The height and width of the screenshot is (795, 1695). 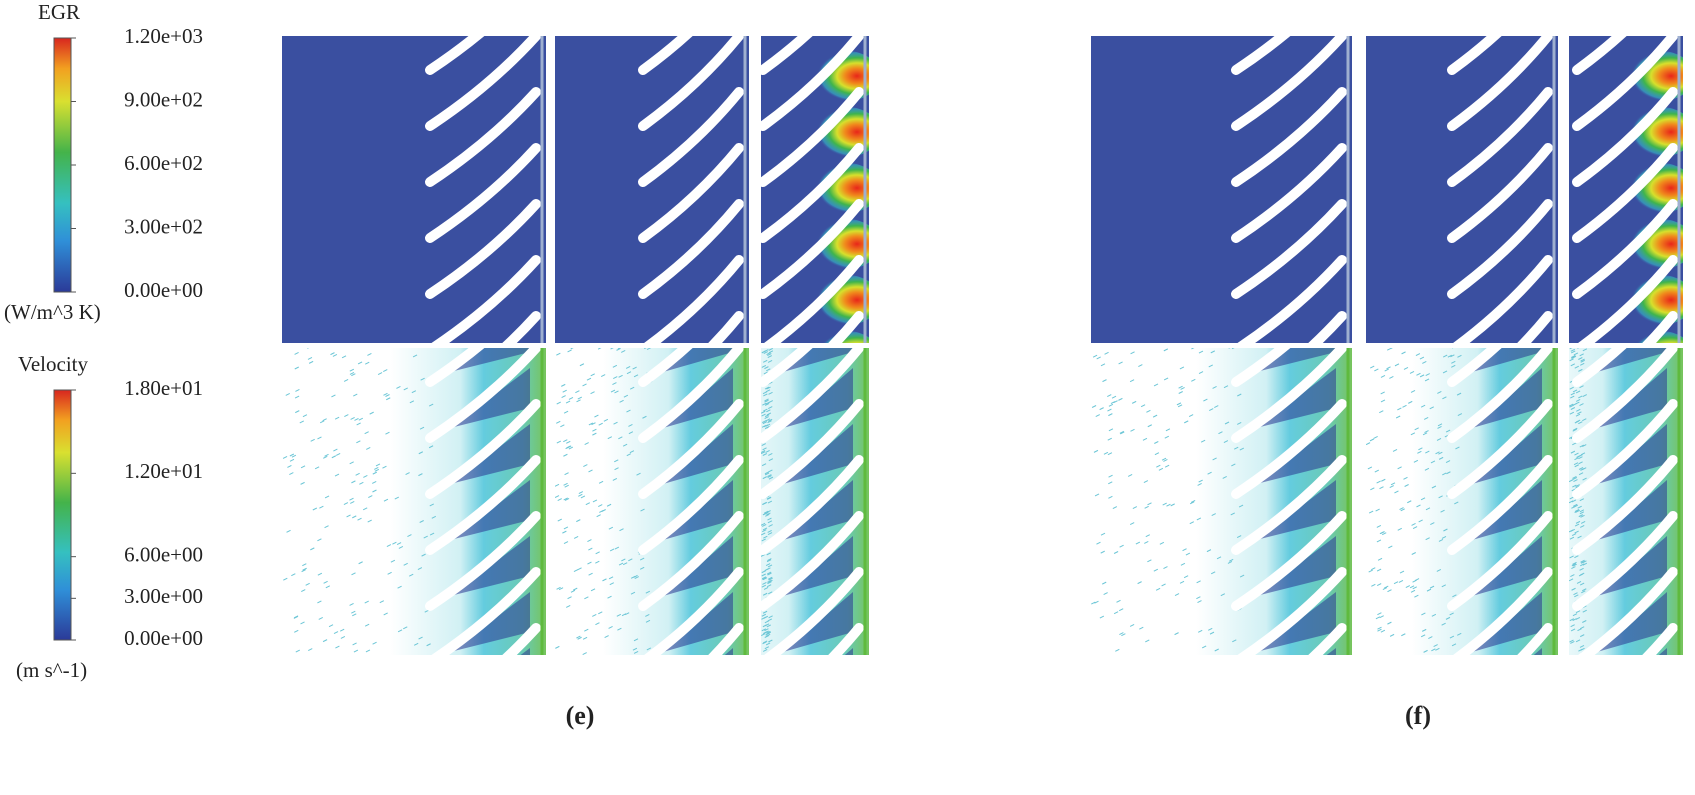 I want to click on colorbar-tick-label: 1.80e+01, so click(x=163, y=388).